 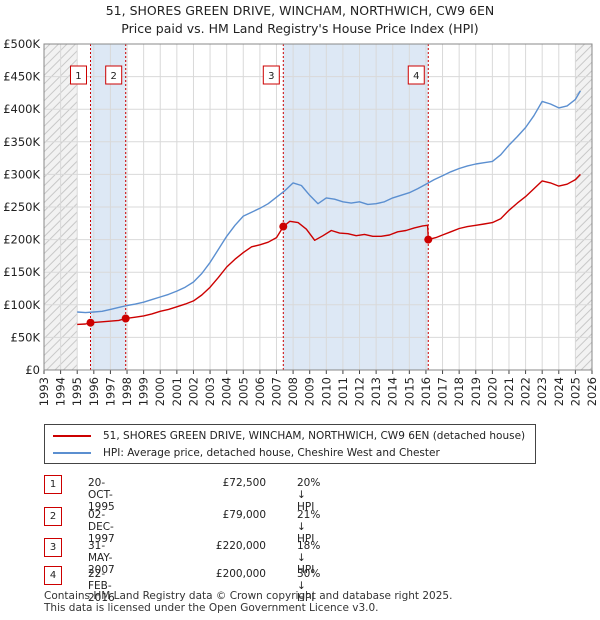 What do you see at coordinates (227, 391) in the screenshot?
I see `x-tick-label: 2004` at bounding box center [227, 391].